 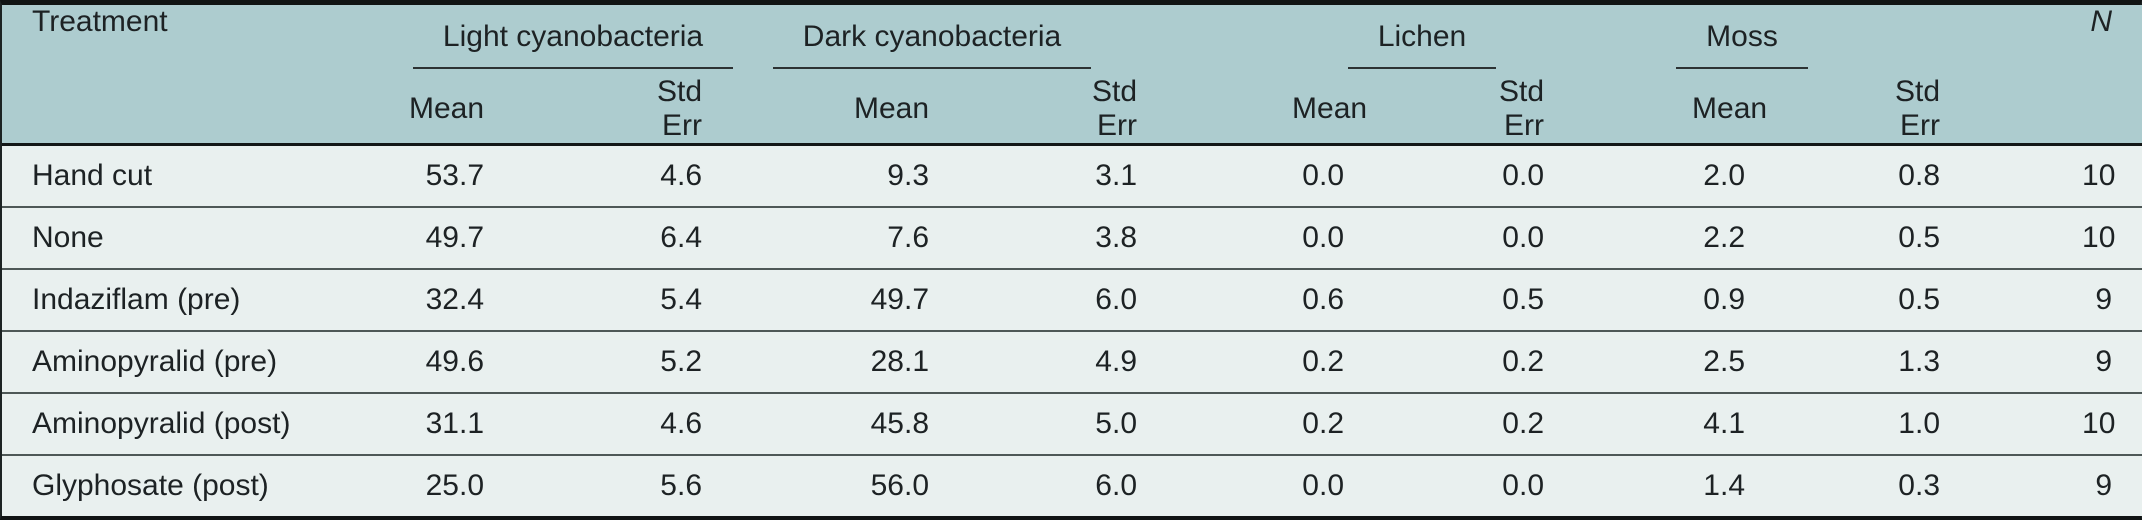 I want to click on cell-value: 5.6, so click(x=737, y=485).